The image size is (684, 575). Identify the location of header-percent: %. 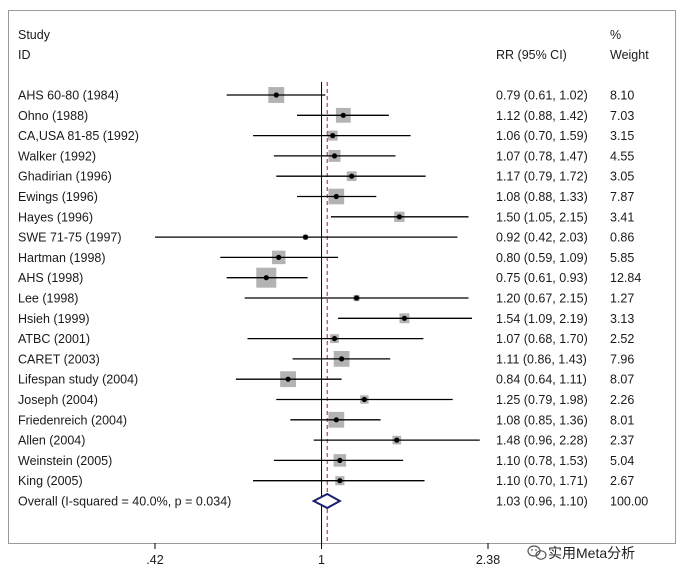
(615, 35).